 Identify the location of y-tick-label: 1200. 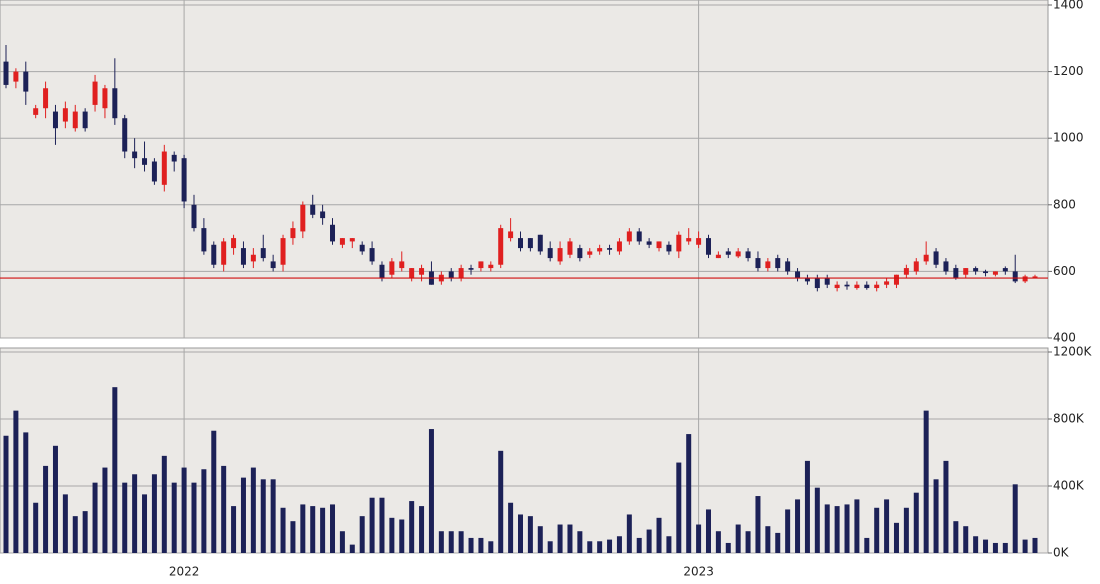
(1068, 71).